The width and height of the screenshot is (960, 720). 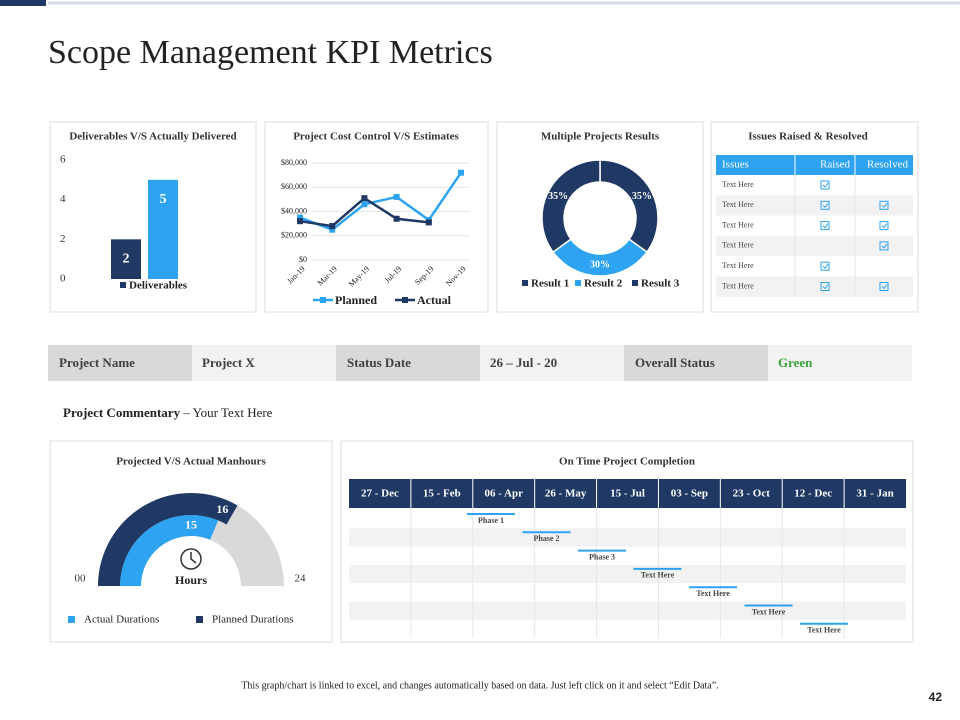 I want to click on timeline-date: 15 - Jul, so click(x=627, y=494).